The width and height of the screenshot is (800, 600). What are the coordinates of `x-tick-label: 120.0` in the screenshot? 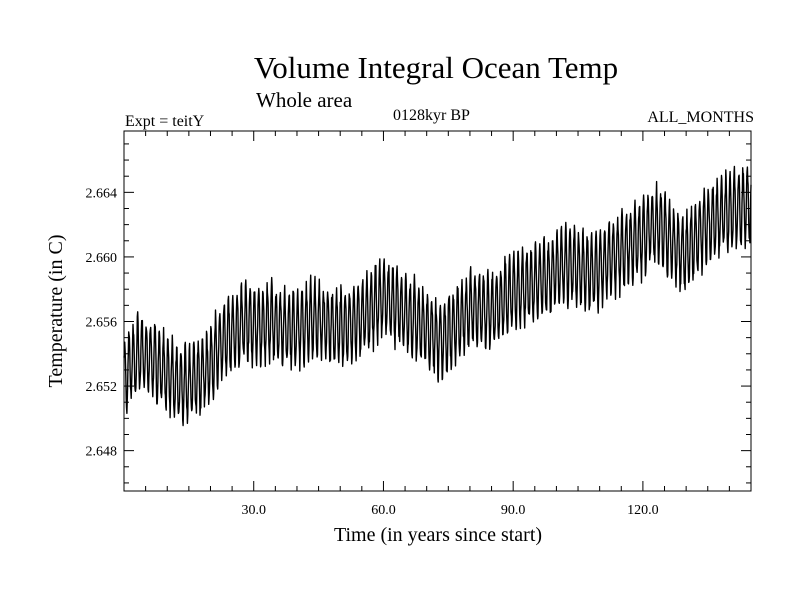 It's located at (643, 510).